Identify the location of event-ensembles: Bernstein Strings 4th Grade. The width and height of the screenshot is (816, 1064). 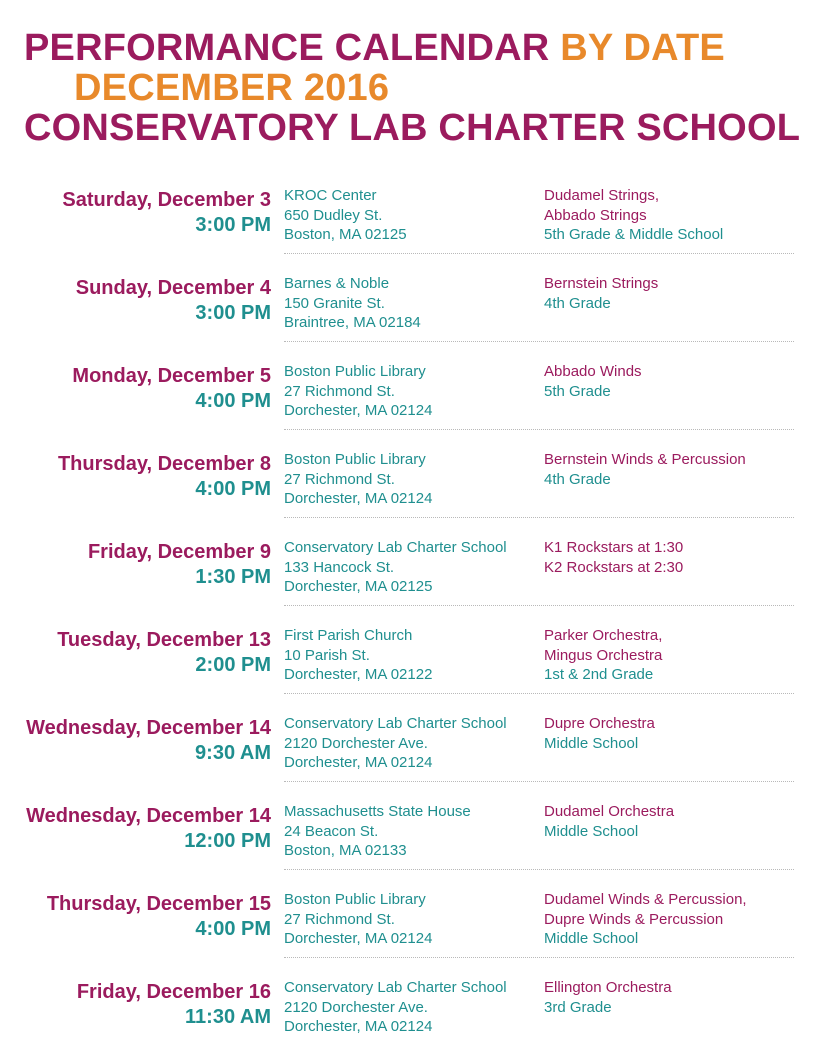
(674, 293).